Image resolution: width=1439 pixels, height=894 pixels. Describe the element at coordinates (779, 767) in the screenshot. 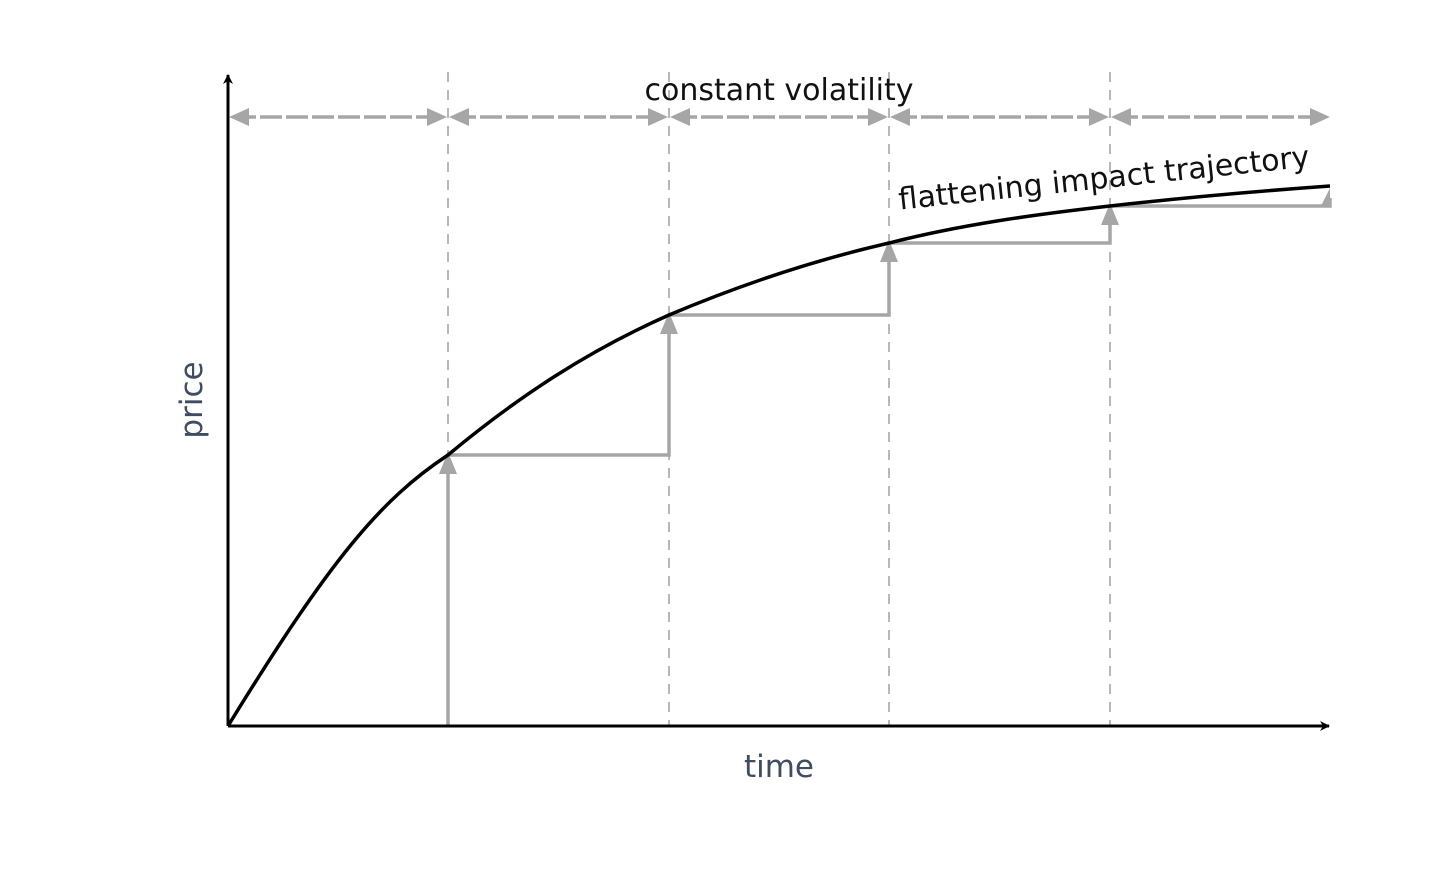

I see `x-axis-label: time` at that location.